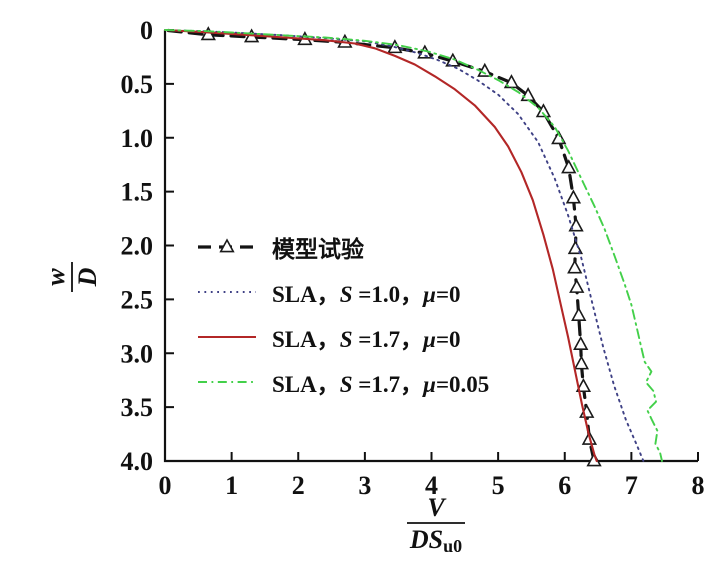 The height and width of the screenshot is (566, 723). What do you see at coordinates (137, 407) in the screenshot?
I see `y-tick-label: 3.5` at bounding box center [137, 407].